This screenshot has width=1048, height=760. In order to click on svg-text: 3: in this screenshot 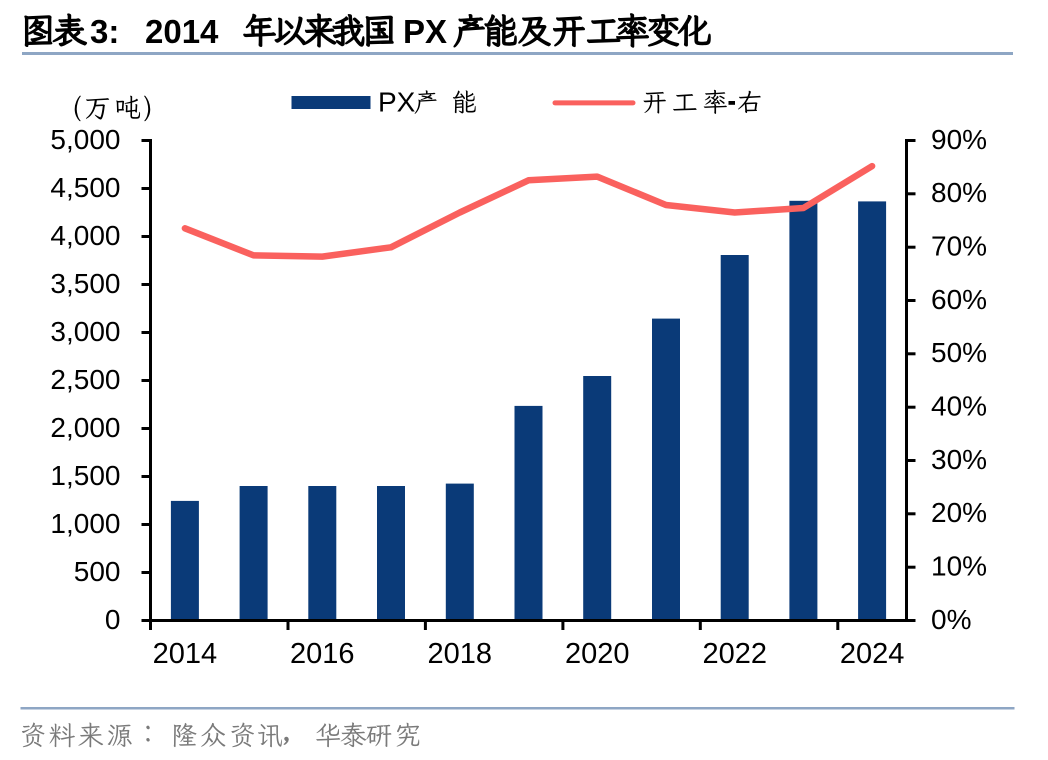, I will do `click(104, 31)`.